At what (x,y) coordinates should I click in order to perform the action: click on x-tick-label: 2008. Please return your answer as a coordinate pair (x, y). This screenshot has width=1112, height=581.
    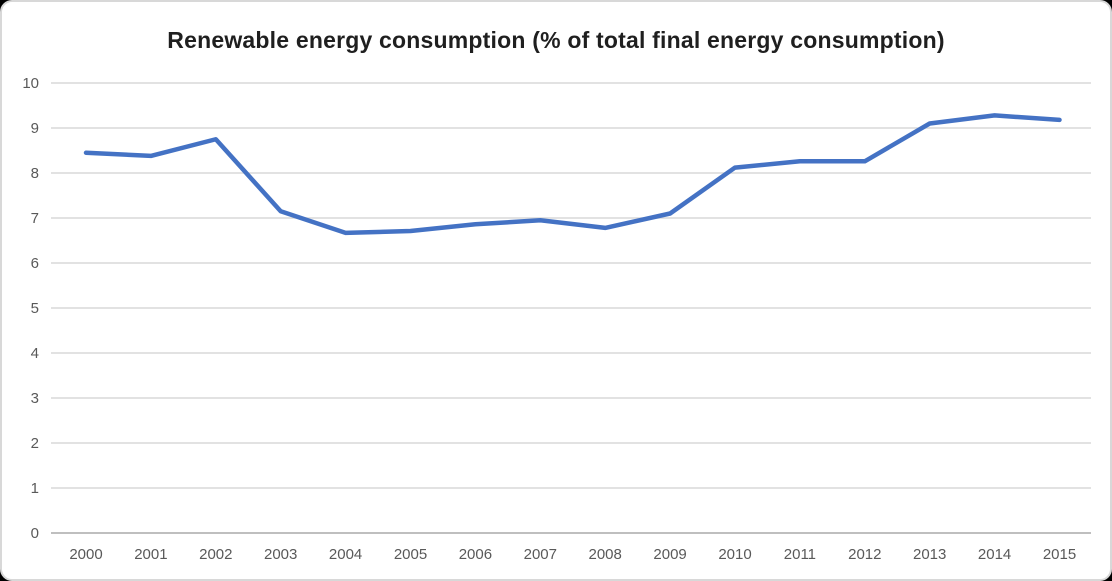
    Looking at the image, I should click on (605, 554).